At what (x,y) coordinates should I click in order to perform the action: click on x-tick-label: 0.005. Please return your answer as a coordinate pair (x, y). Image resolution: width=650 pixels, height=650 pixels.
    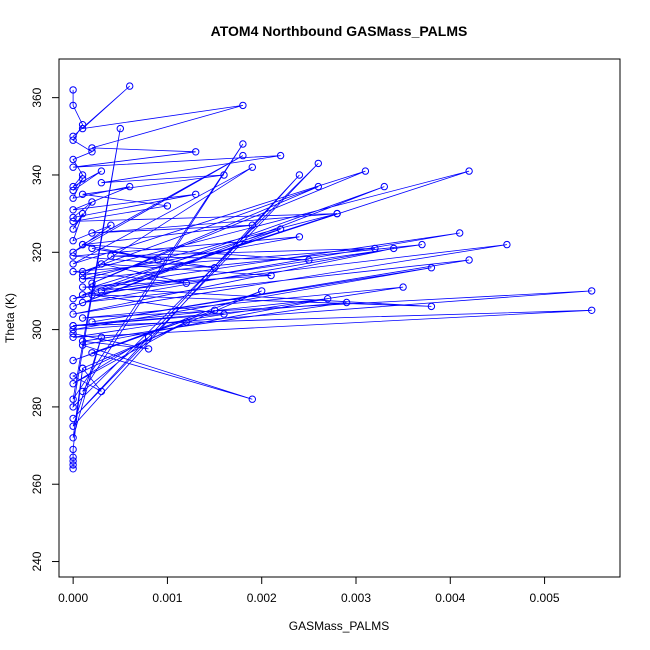
    Looking at the image, I should click on (545, 598).